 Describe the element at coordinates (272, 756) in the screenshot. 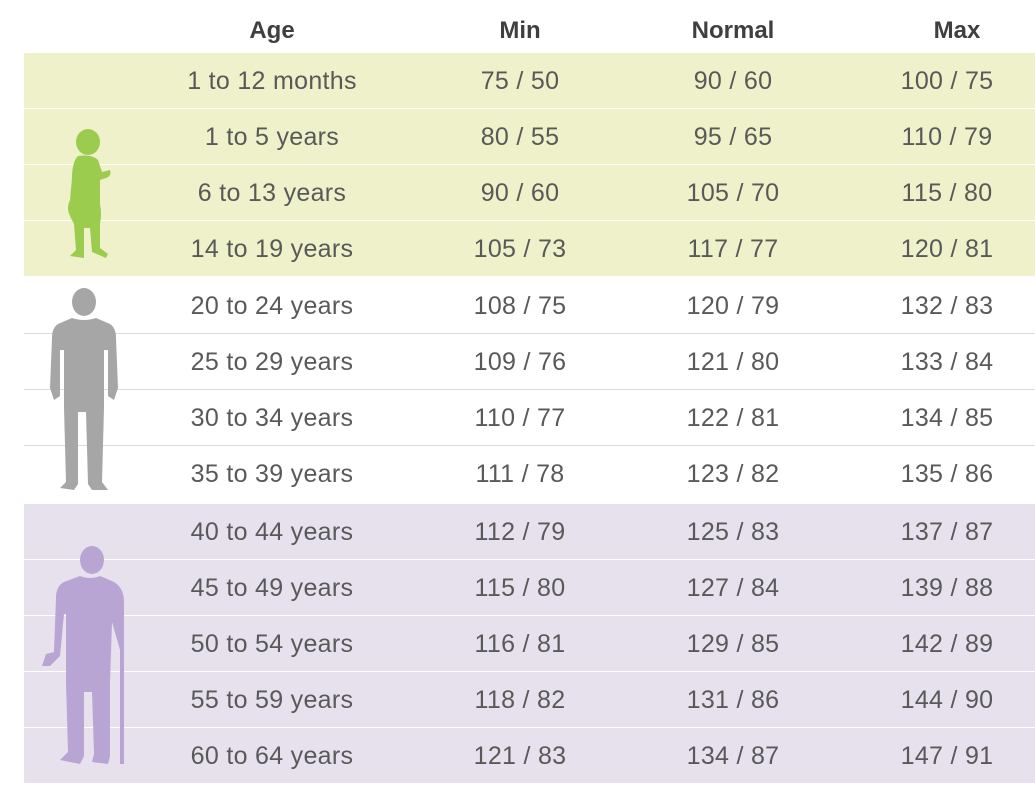

I see `age-cell: 60 to 64 years` at that location.